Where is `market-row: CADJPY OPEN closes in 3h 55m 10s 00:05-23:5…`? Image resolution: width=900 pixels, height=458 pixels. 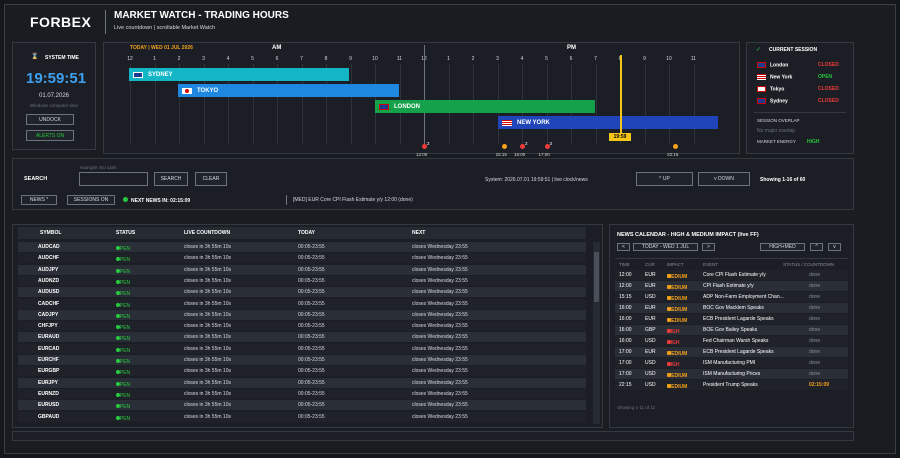 market-row: CADJPY OPEN closes in 3h 55m 10s 00:05-23:5… is located at coordinates (302, 314).